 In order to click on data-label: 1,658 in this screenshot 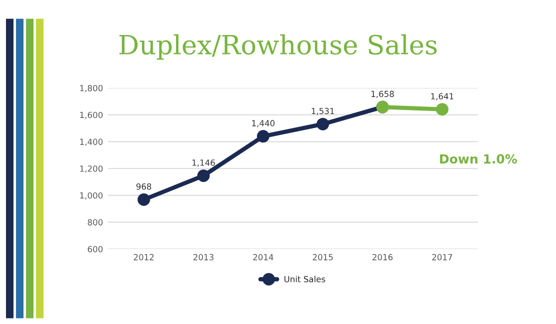, I will do `click(383, 94)`.